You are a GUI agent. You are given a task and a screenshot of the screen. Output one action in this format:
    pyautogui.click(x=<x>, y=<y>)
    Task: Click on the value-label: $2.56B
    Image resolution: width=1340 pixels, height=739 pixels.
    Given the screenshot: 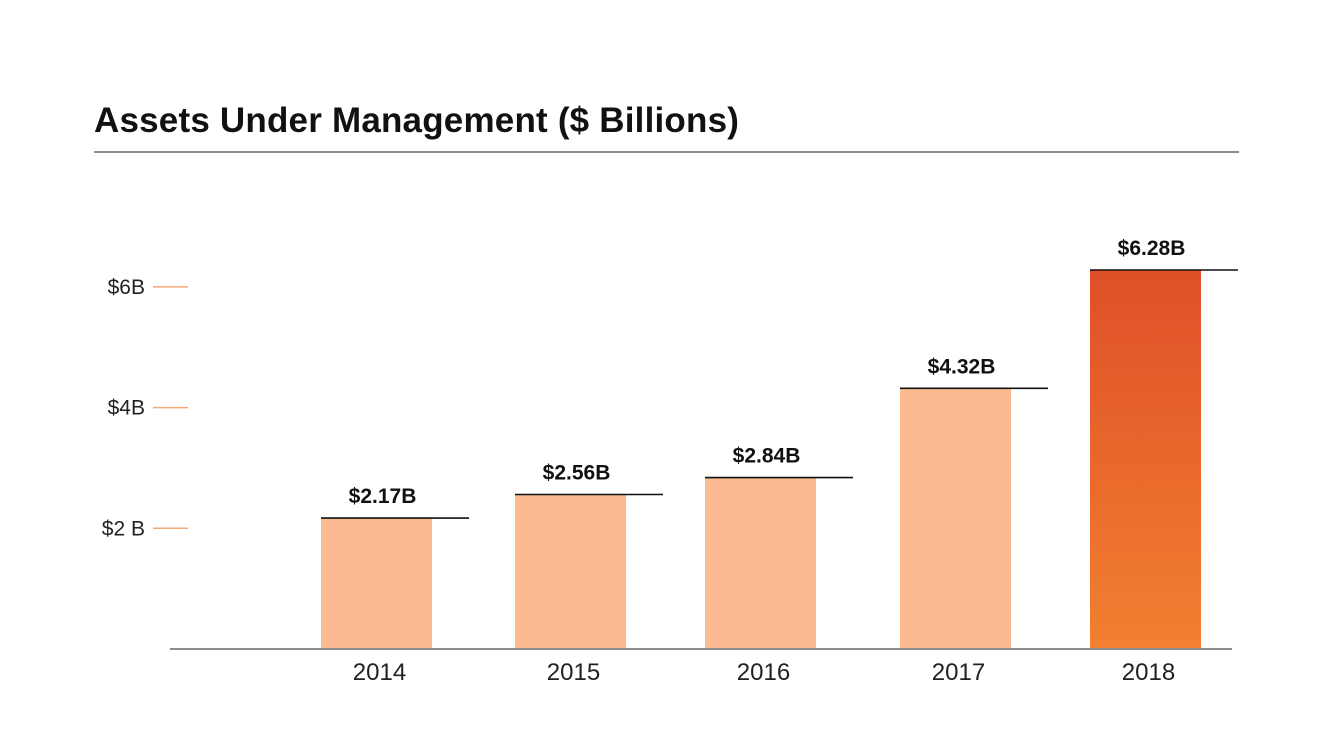 What is the action you would take?
    pyautogui.click(x=577, y=473)
    